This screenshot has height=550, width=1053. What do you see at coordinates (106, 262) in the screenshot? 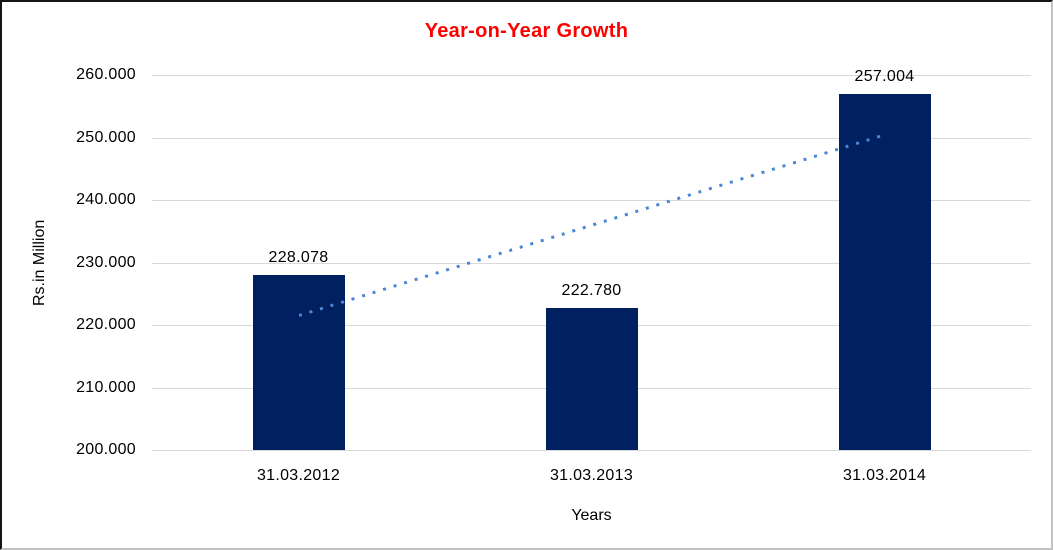
I see `y-tick-label: 230.000` at bounding box center [106, 262].